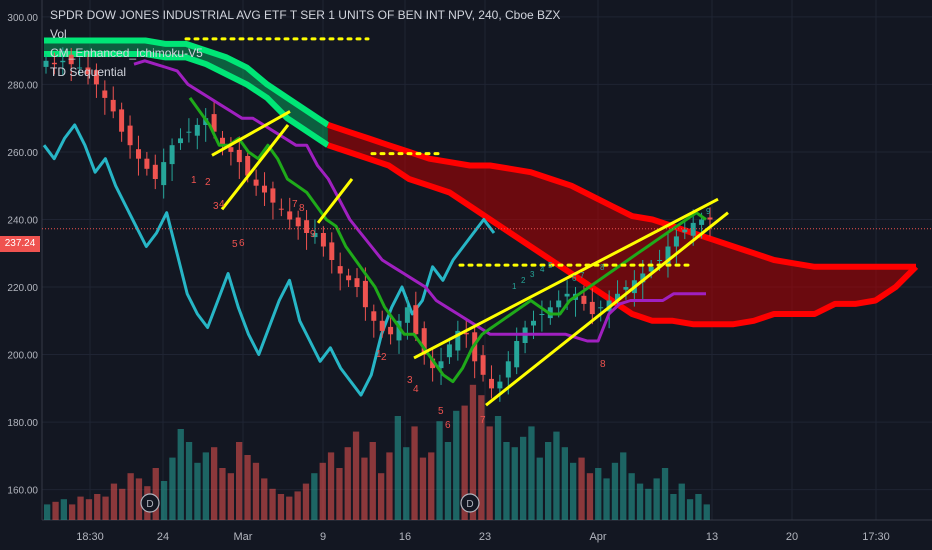 The image size is (932, 550). I want to click on dividend-marker-label: D, so click(149, 504).